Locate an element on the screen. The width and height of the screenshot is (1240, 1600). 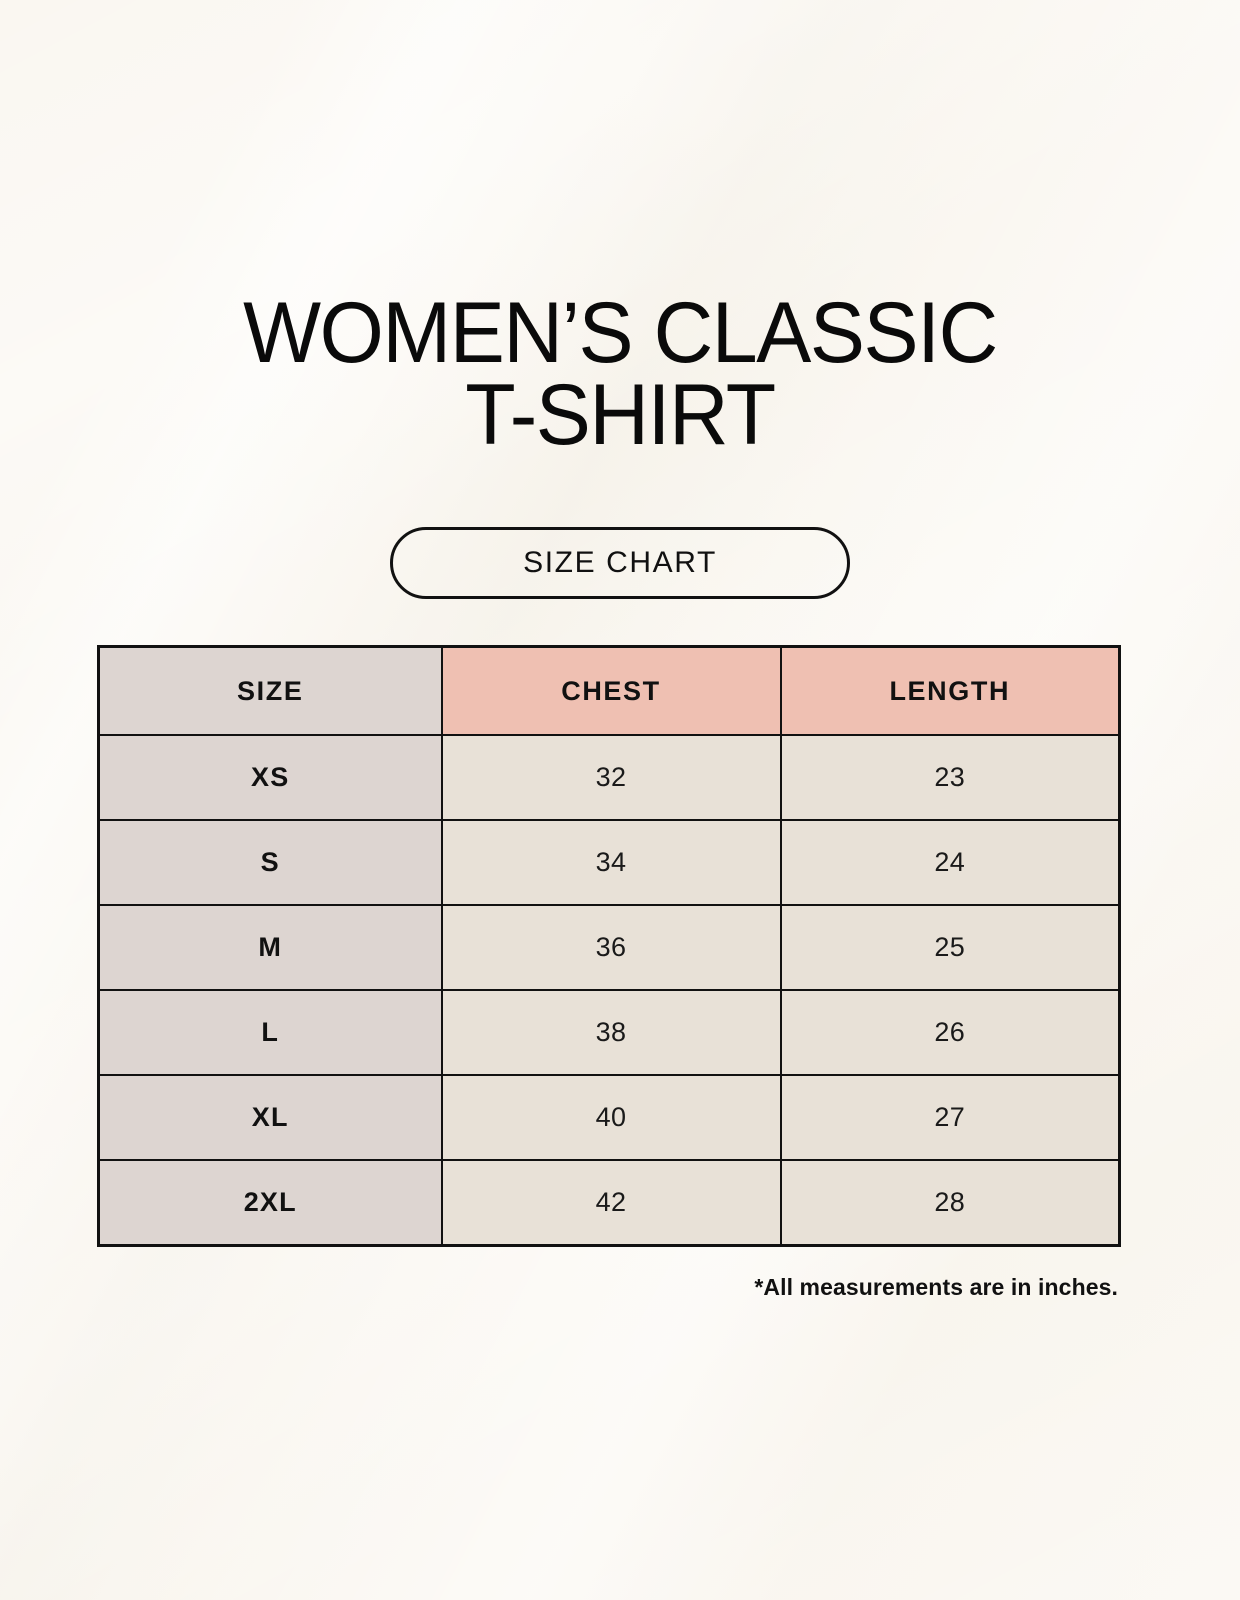
cell-size: XL is located at coordinates (270, 1117).